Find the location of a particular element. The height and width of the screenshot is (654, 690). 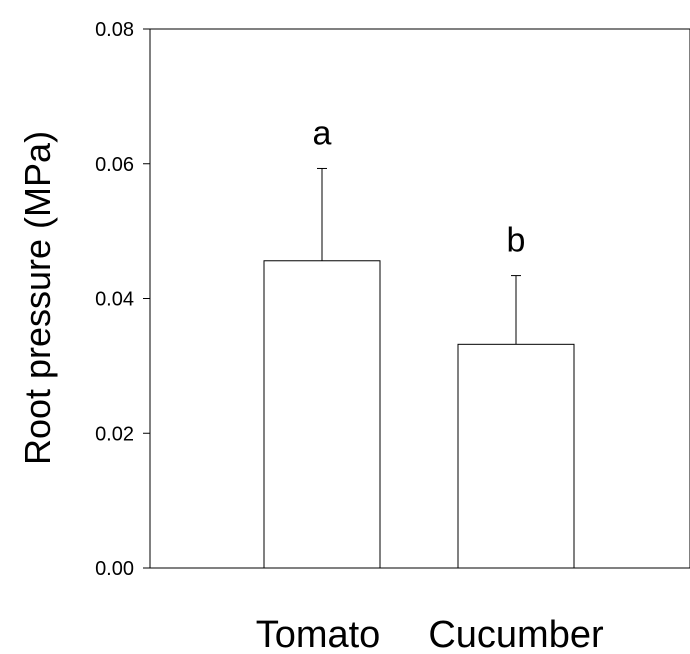

significance-letter: b is located at coordinates (516, 241).